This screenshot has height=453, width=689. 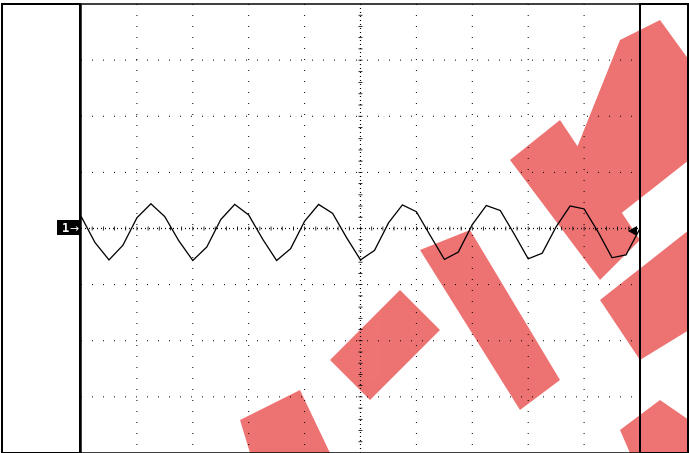 What do you see at coordinates (632, 231) in the screenshot?
I see `trigger-marker` at bounding box center [632, 231].